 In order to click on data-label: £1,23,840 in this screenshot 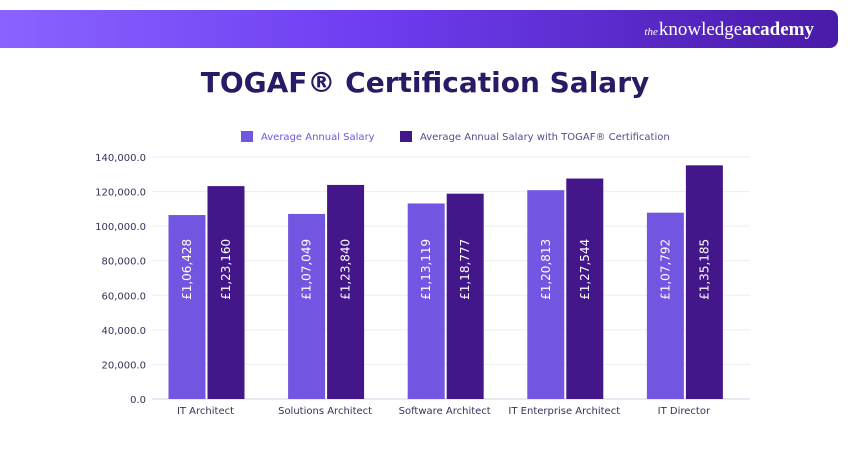, I will do `click(346, 269)`.